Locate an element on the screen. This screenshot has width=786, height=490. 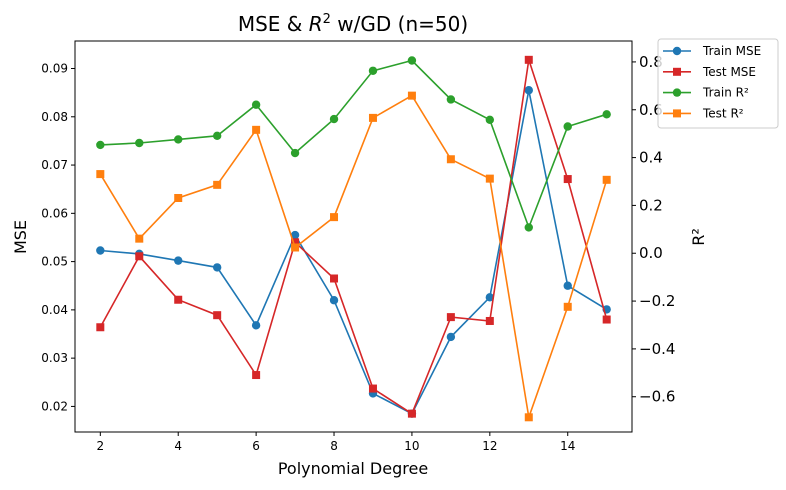
left-y-tick-label: 0.09 is located at coordinates (54, 69).